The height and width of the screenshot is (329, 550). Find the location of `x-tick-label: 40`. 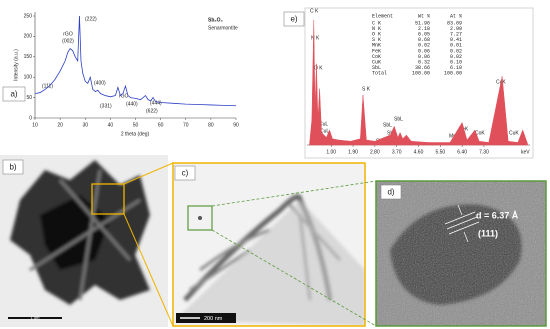

x-tick-label: 40 is located at coordinates (111, 125).